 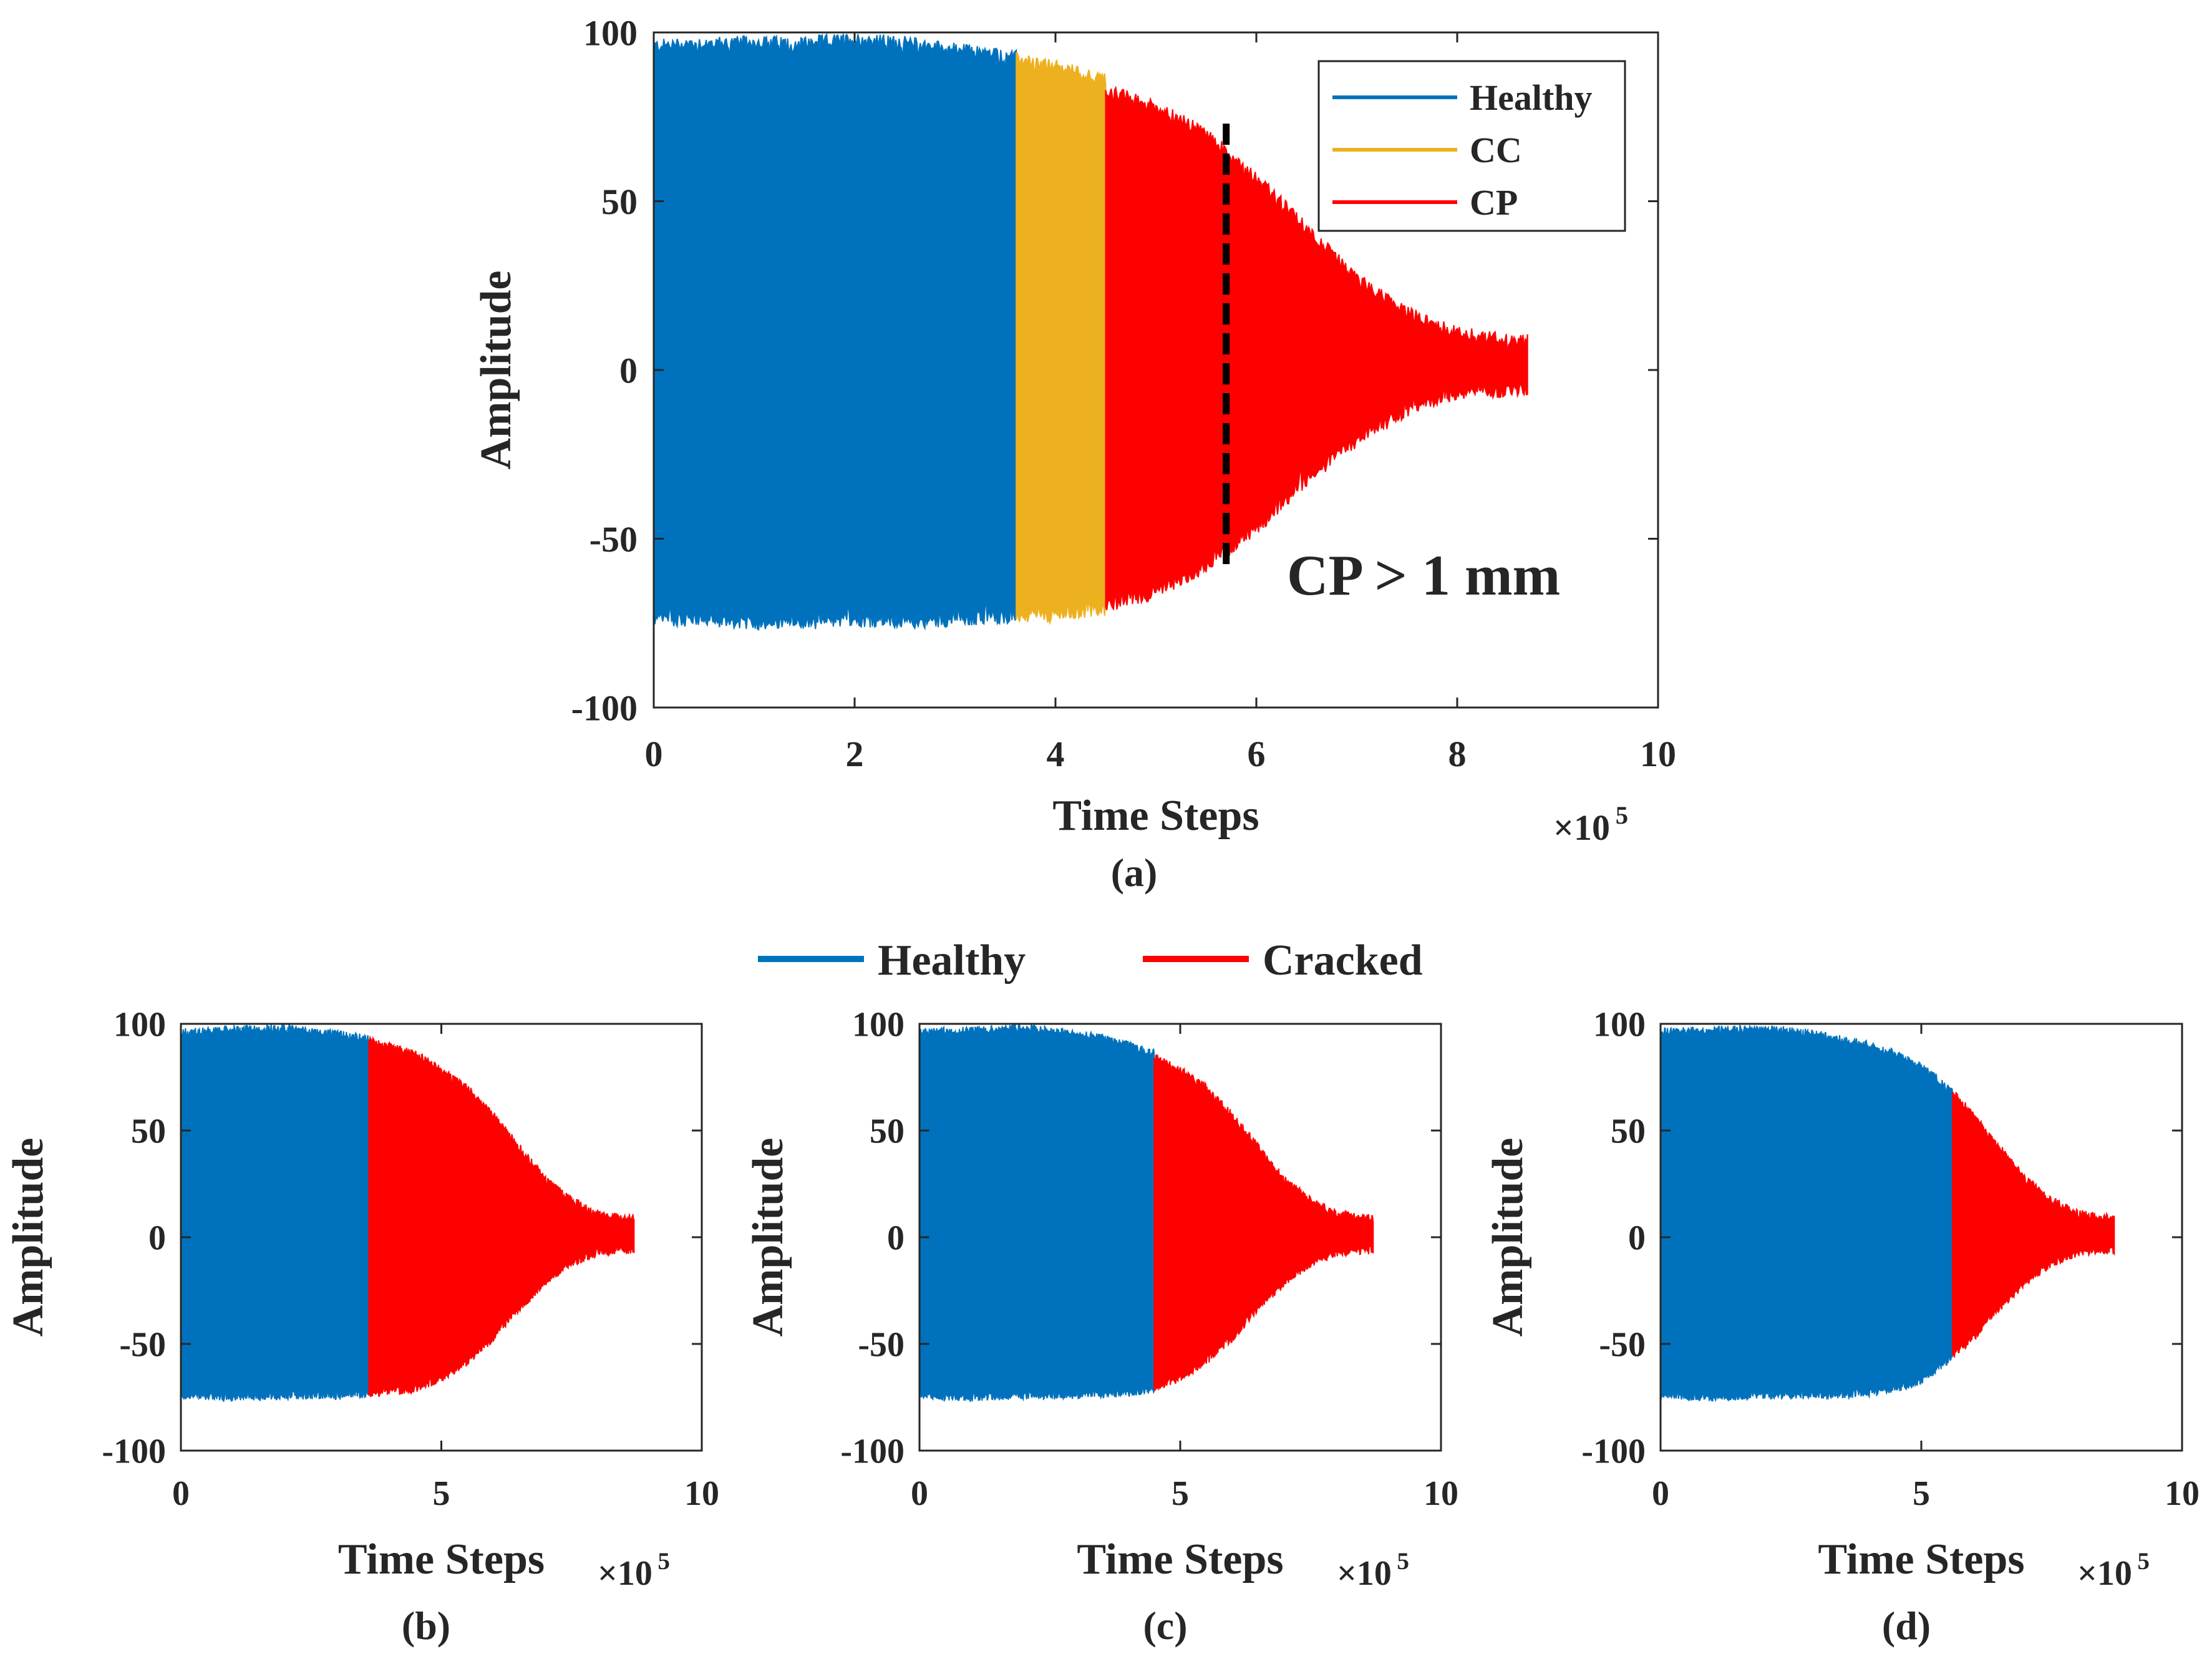 I want to click on panel-b-x-tick-label: 10, so click(x=701, y=1493).